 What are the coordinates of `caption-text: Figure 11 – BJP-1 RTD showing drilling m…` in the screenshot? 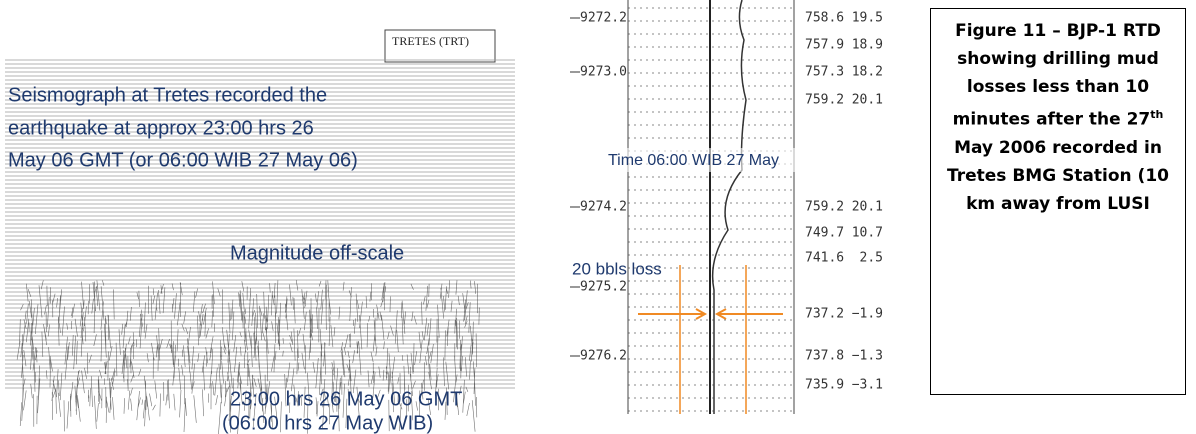 It's located at (1056, 75).